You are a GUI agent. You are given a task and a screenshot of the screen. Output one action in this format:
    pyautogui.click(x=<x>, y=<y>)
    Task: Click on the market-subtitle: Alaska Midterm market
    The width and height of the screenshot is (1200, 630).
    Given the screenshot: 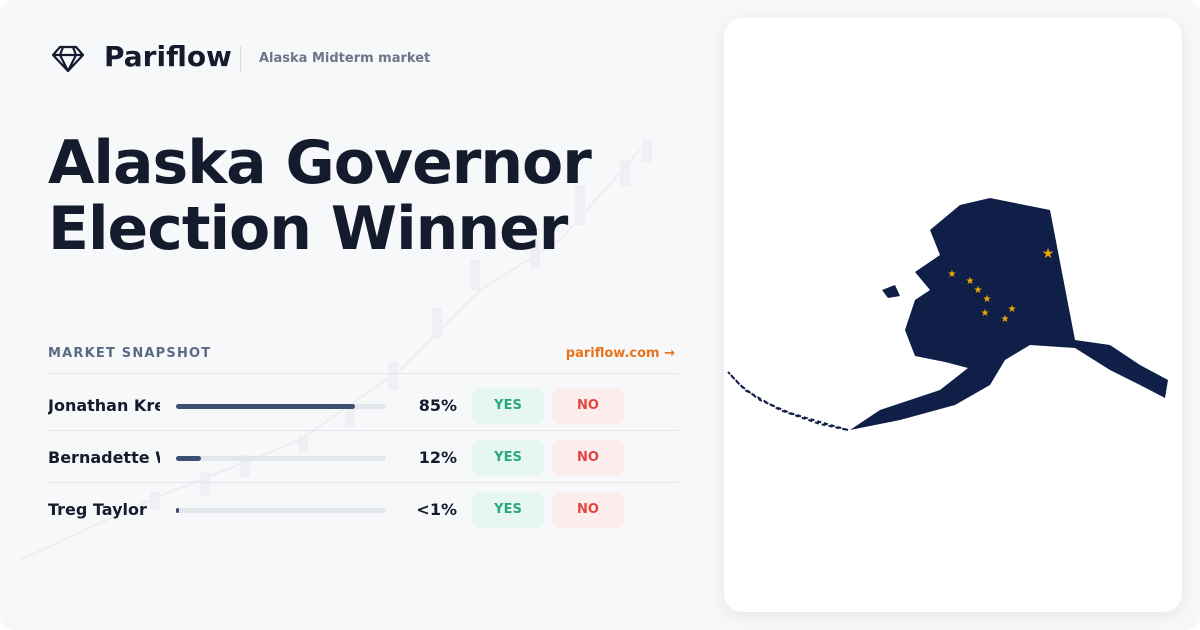 What is the action you would take?
    pyautogui.click(x=345, y=58)
    